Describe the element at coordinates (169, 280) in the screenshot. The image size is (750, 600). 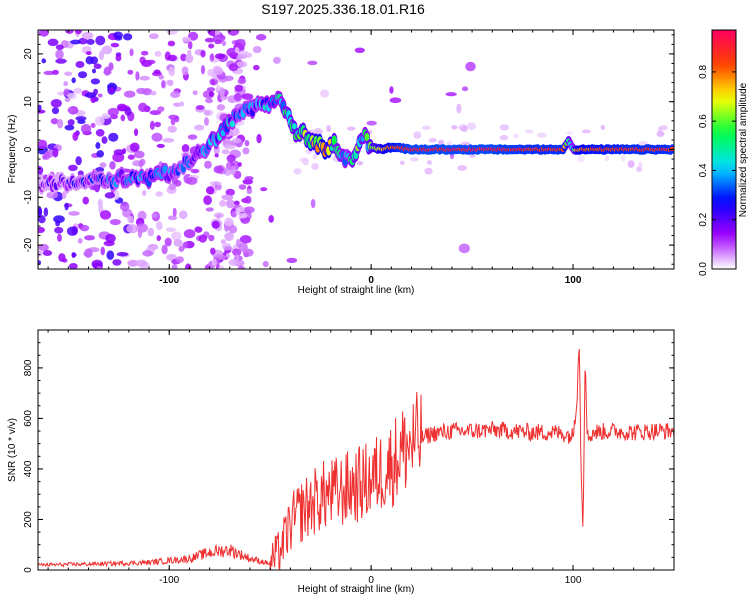
I see `spectrogram-x-tick-label: -100` at that location.